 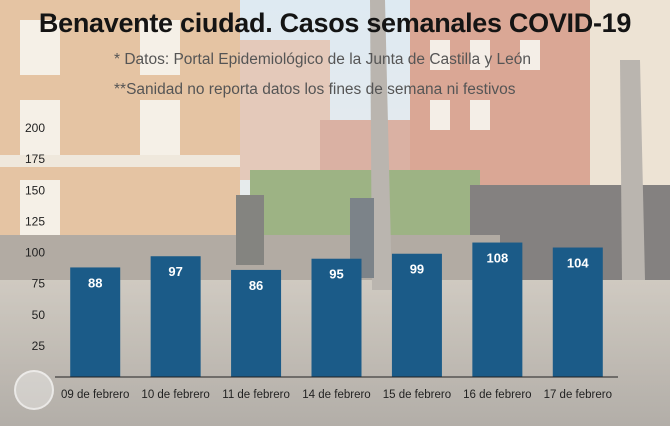 I want to click on data-label: 104, so click(x=578, y=263).